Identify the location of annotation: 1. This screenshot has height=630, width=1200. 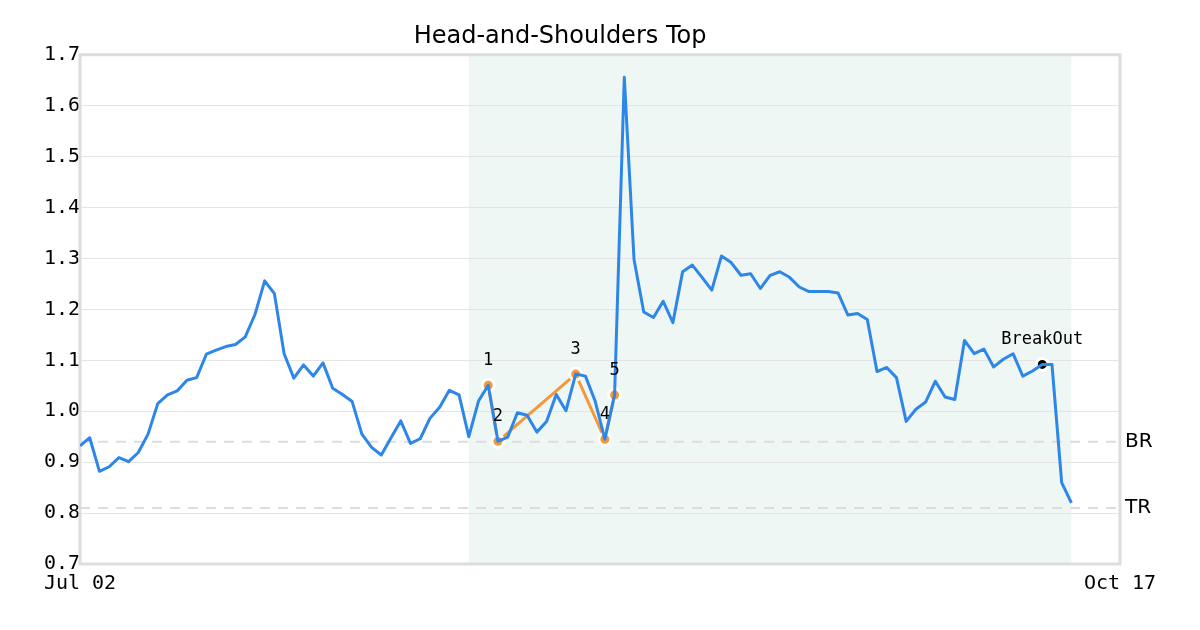
(488, 359).